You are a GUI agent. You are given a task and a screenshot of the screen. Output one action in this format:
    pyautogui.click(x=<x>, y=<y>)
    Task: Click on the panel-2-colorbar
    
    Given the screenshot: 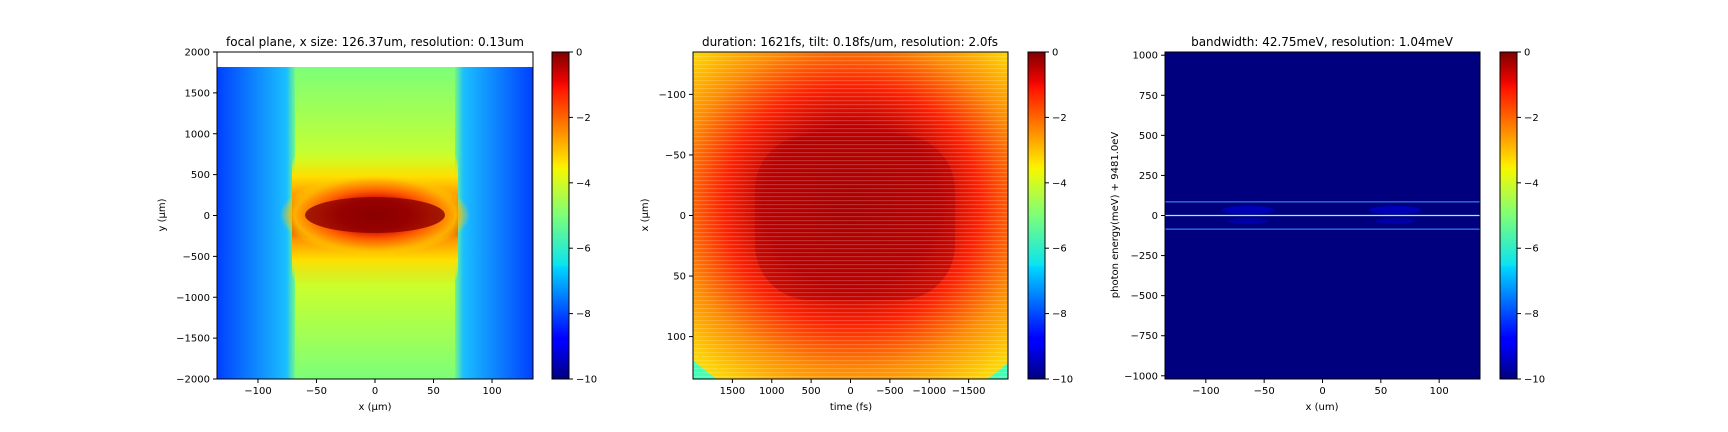 What is the action you would take?
    pyautogui.click(x=1036, y=215)
    